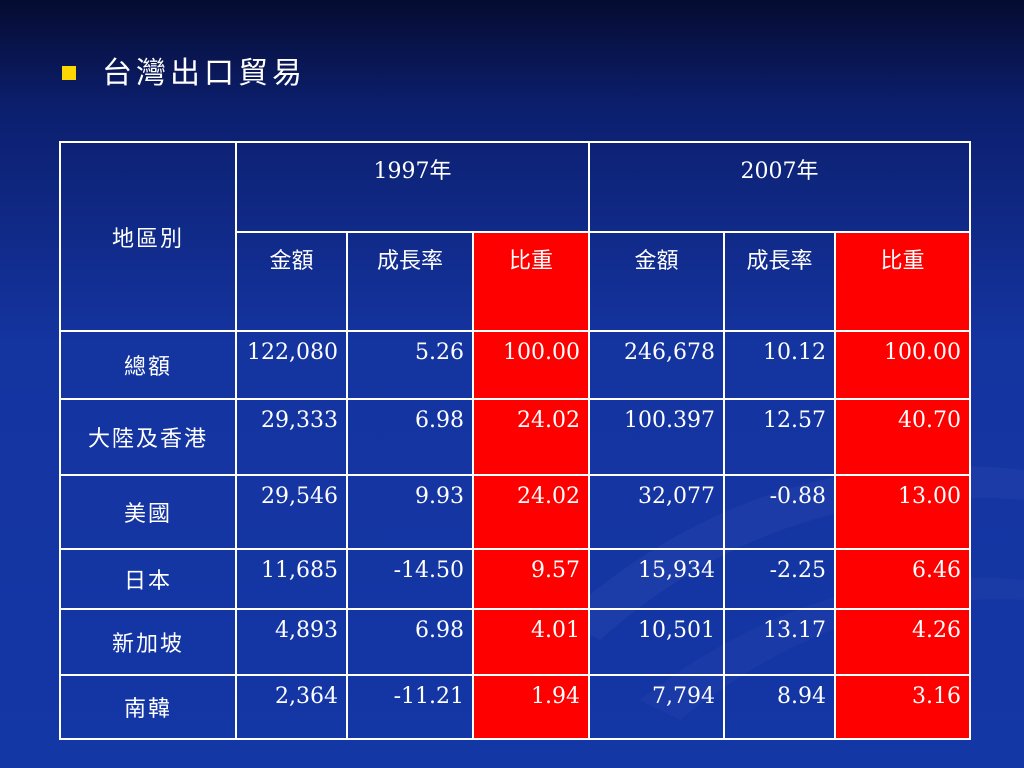 The image size is (1024, 768). I want to click on share-1997-cell: 100.00, so click(531, 365).